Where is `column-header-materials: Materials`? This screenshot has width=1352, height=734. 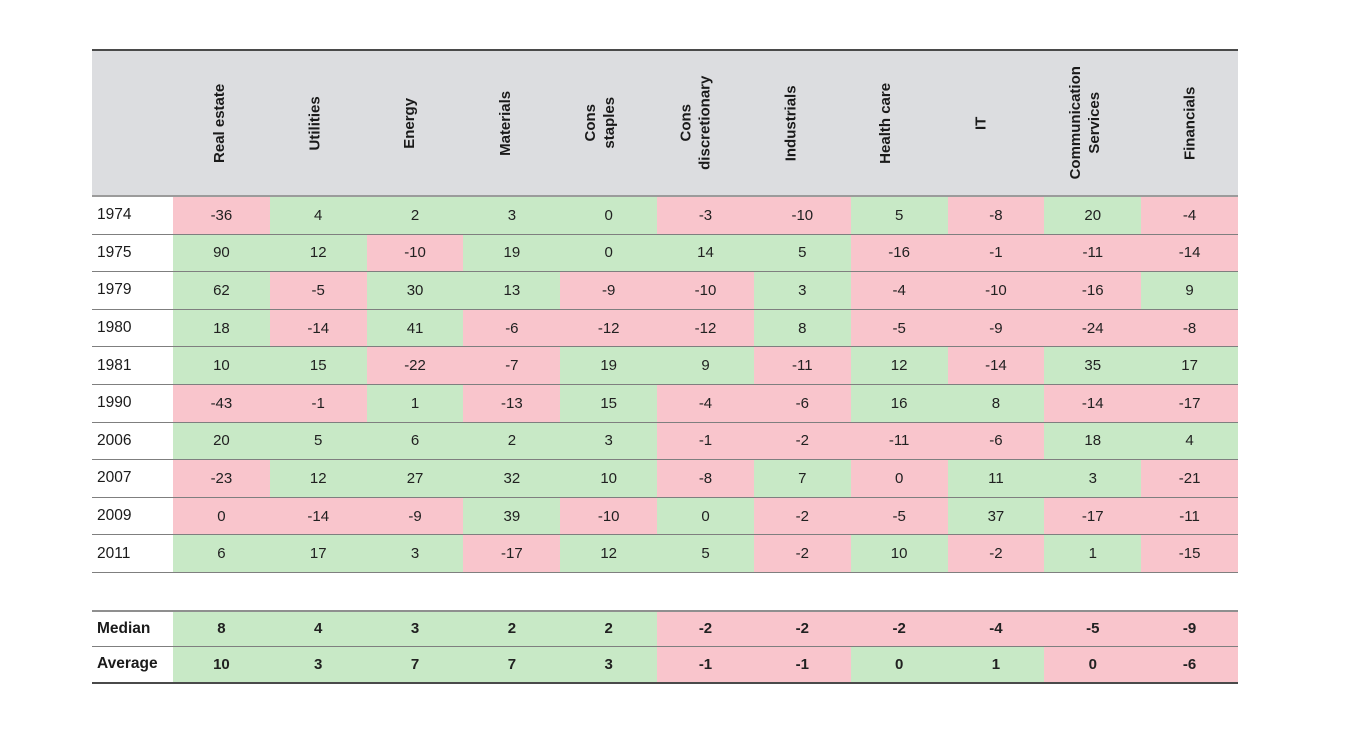
column-header-materials: Materials is located at coordinates (505, 123).